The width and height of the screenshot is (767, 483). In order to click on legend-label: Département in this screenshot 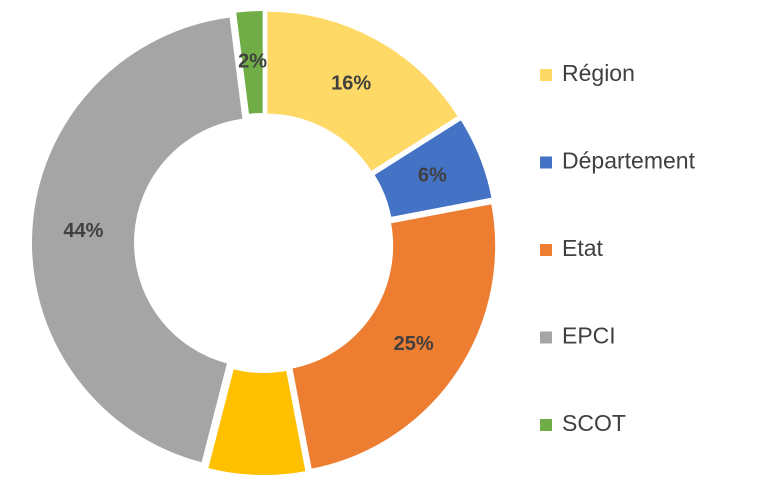, I will do `click(629, 161)`.